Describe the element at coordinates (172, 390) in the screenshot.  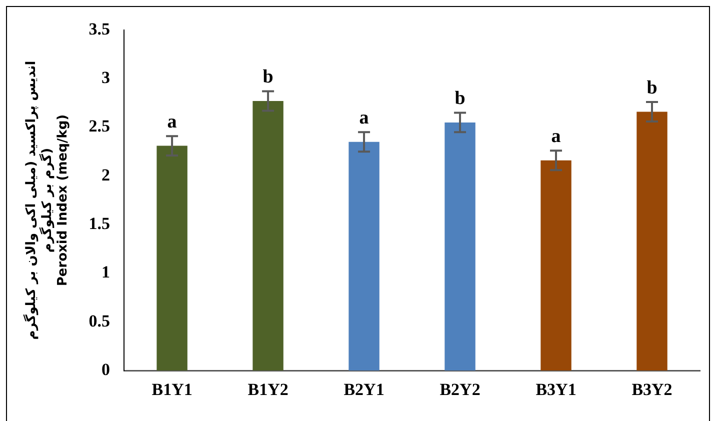
I see `x-tick-label: B1Y1` at that location.